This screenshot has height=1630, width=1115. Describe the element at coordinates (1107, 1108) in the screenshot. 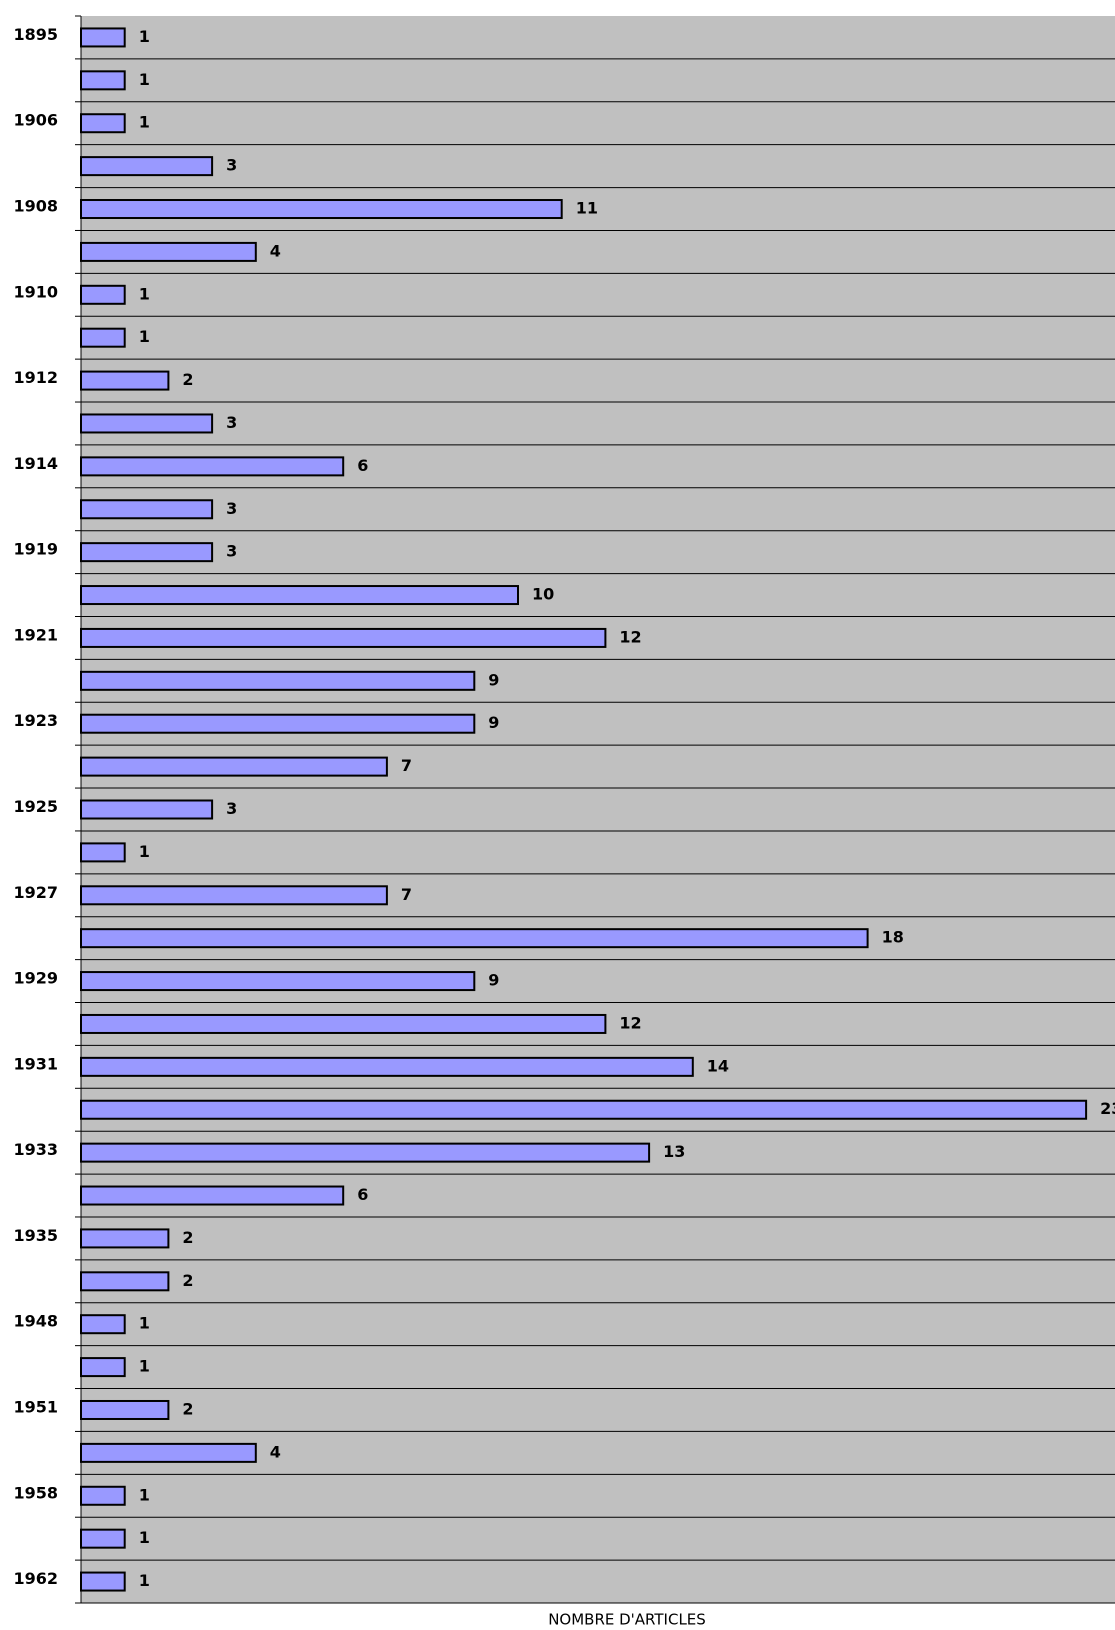

I see `data-label: 23` at that location.